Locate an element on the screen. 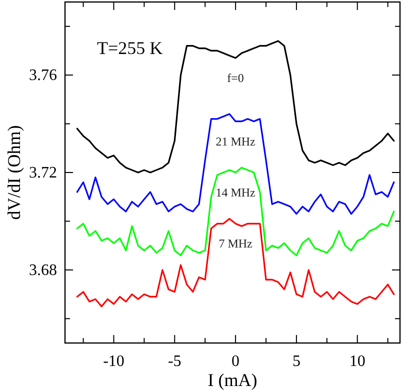  series-label: 14 MHz is located at coordinates (236, 193).